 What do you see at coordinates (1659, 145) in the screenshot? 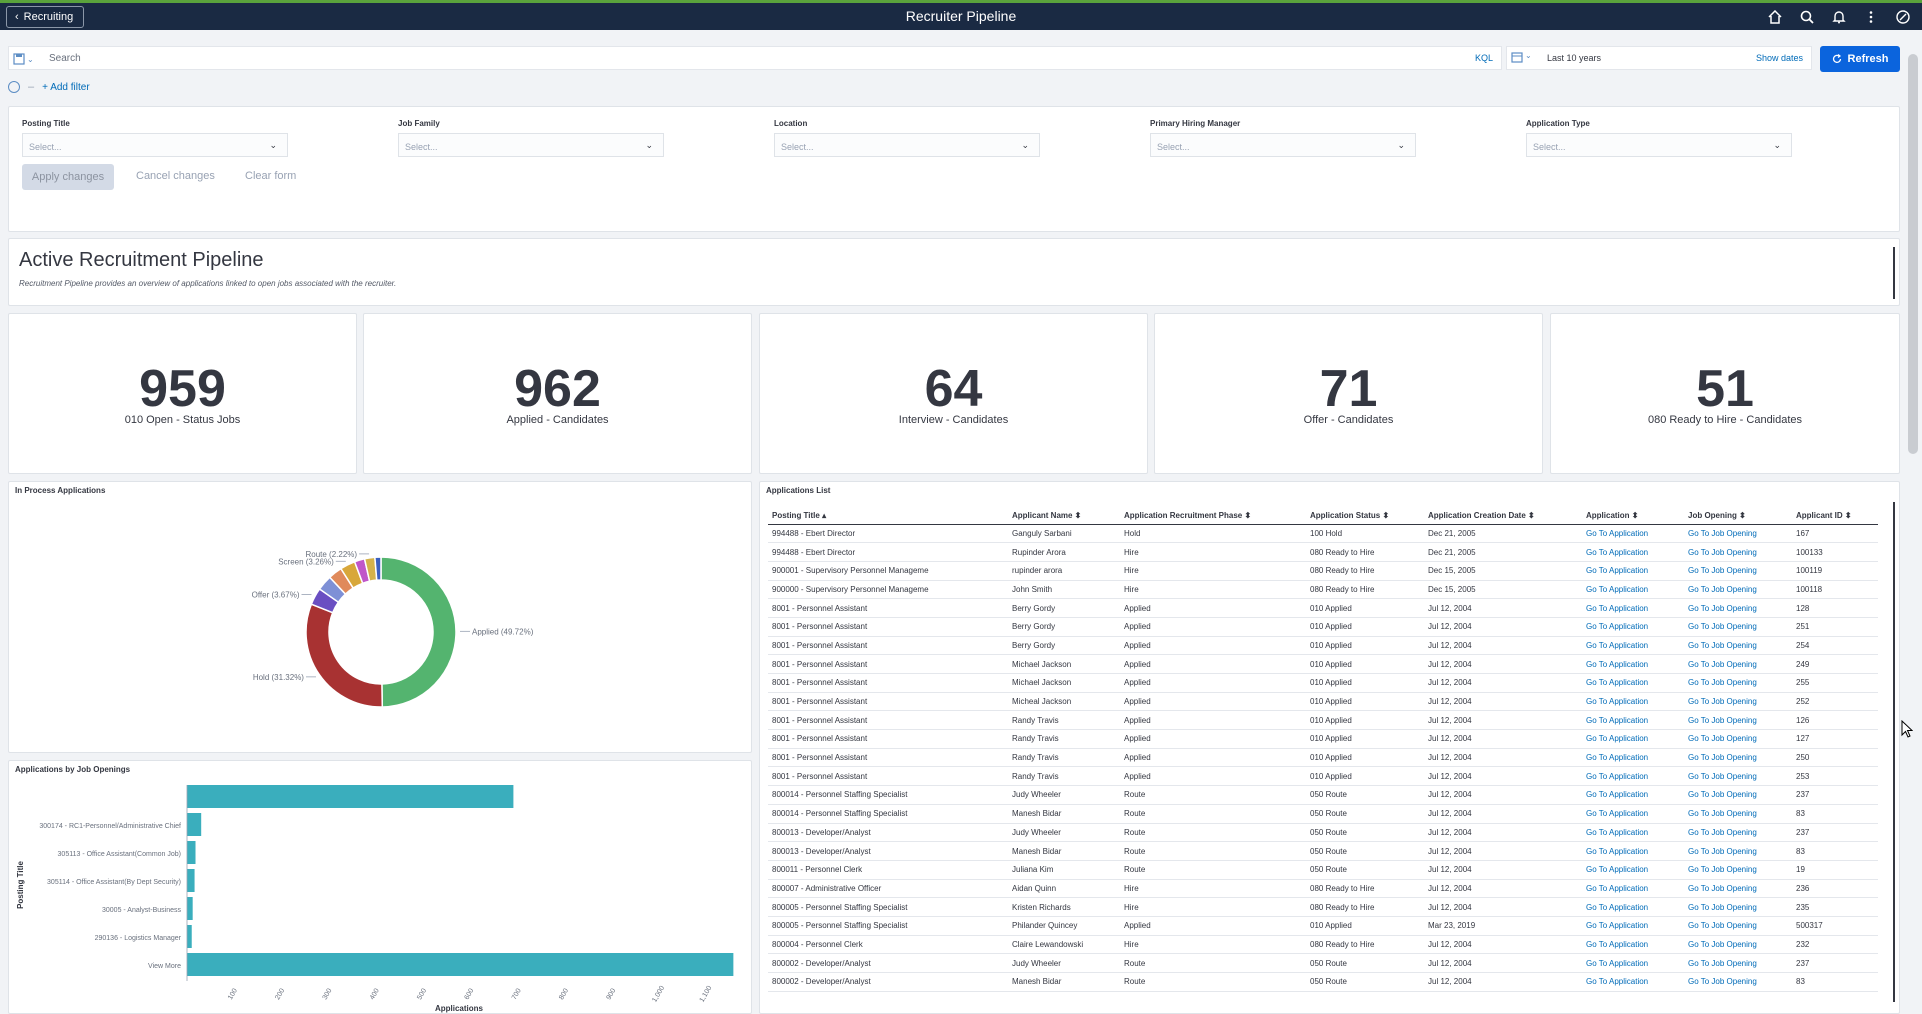
I see `application-type-select: Select... ⌄` at bounding box center [1659, 145].